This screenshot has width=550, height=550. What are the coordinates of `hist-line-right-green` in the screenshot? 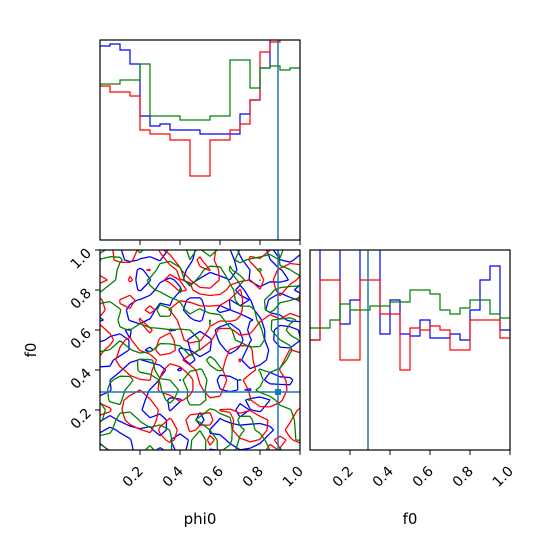 It's located at (410, 309).